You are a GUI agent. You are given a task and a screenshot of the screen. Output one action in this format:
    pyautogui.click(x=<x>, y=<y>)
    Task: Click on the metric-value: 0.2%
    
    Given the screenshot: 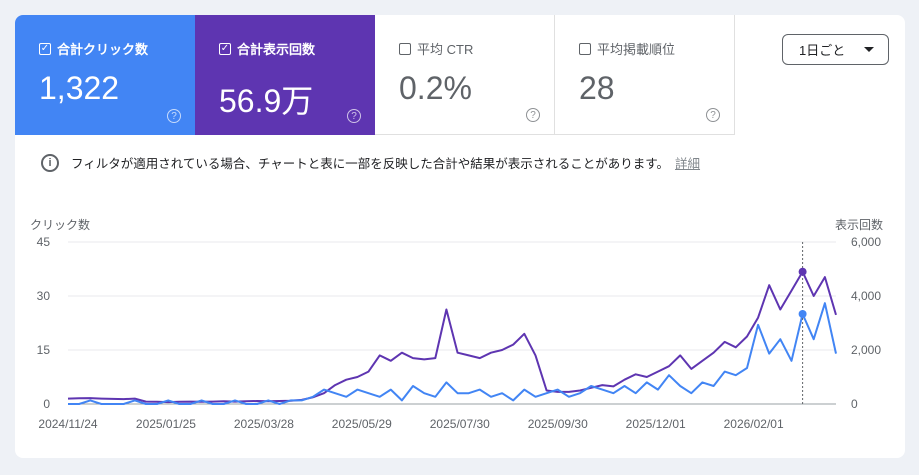 What is the action you would take?
    pyautogui.click(x=435, y=88)
    